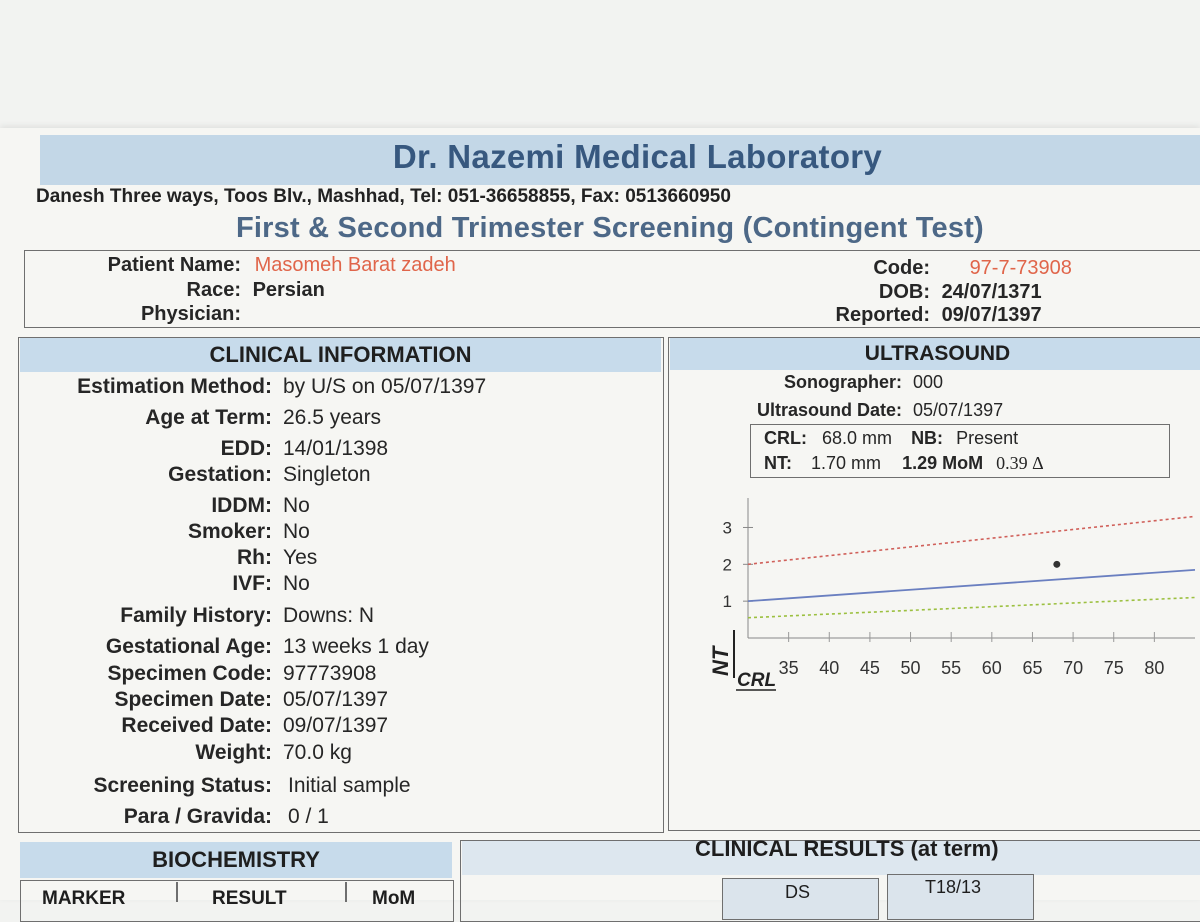 The image size is (1200, 922). What do you see at coordinates (1114, 668) in the screenshot?
I see `x-tick-label: 75` at bounding box center [1114, 668].